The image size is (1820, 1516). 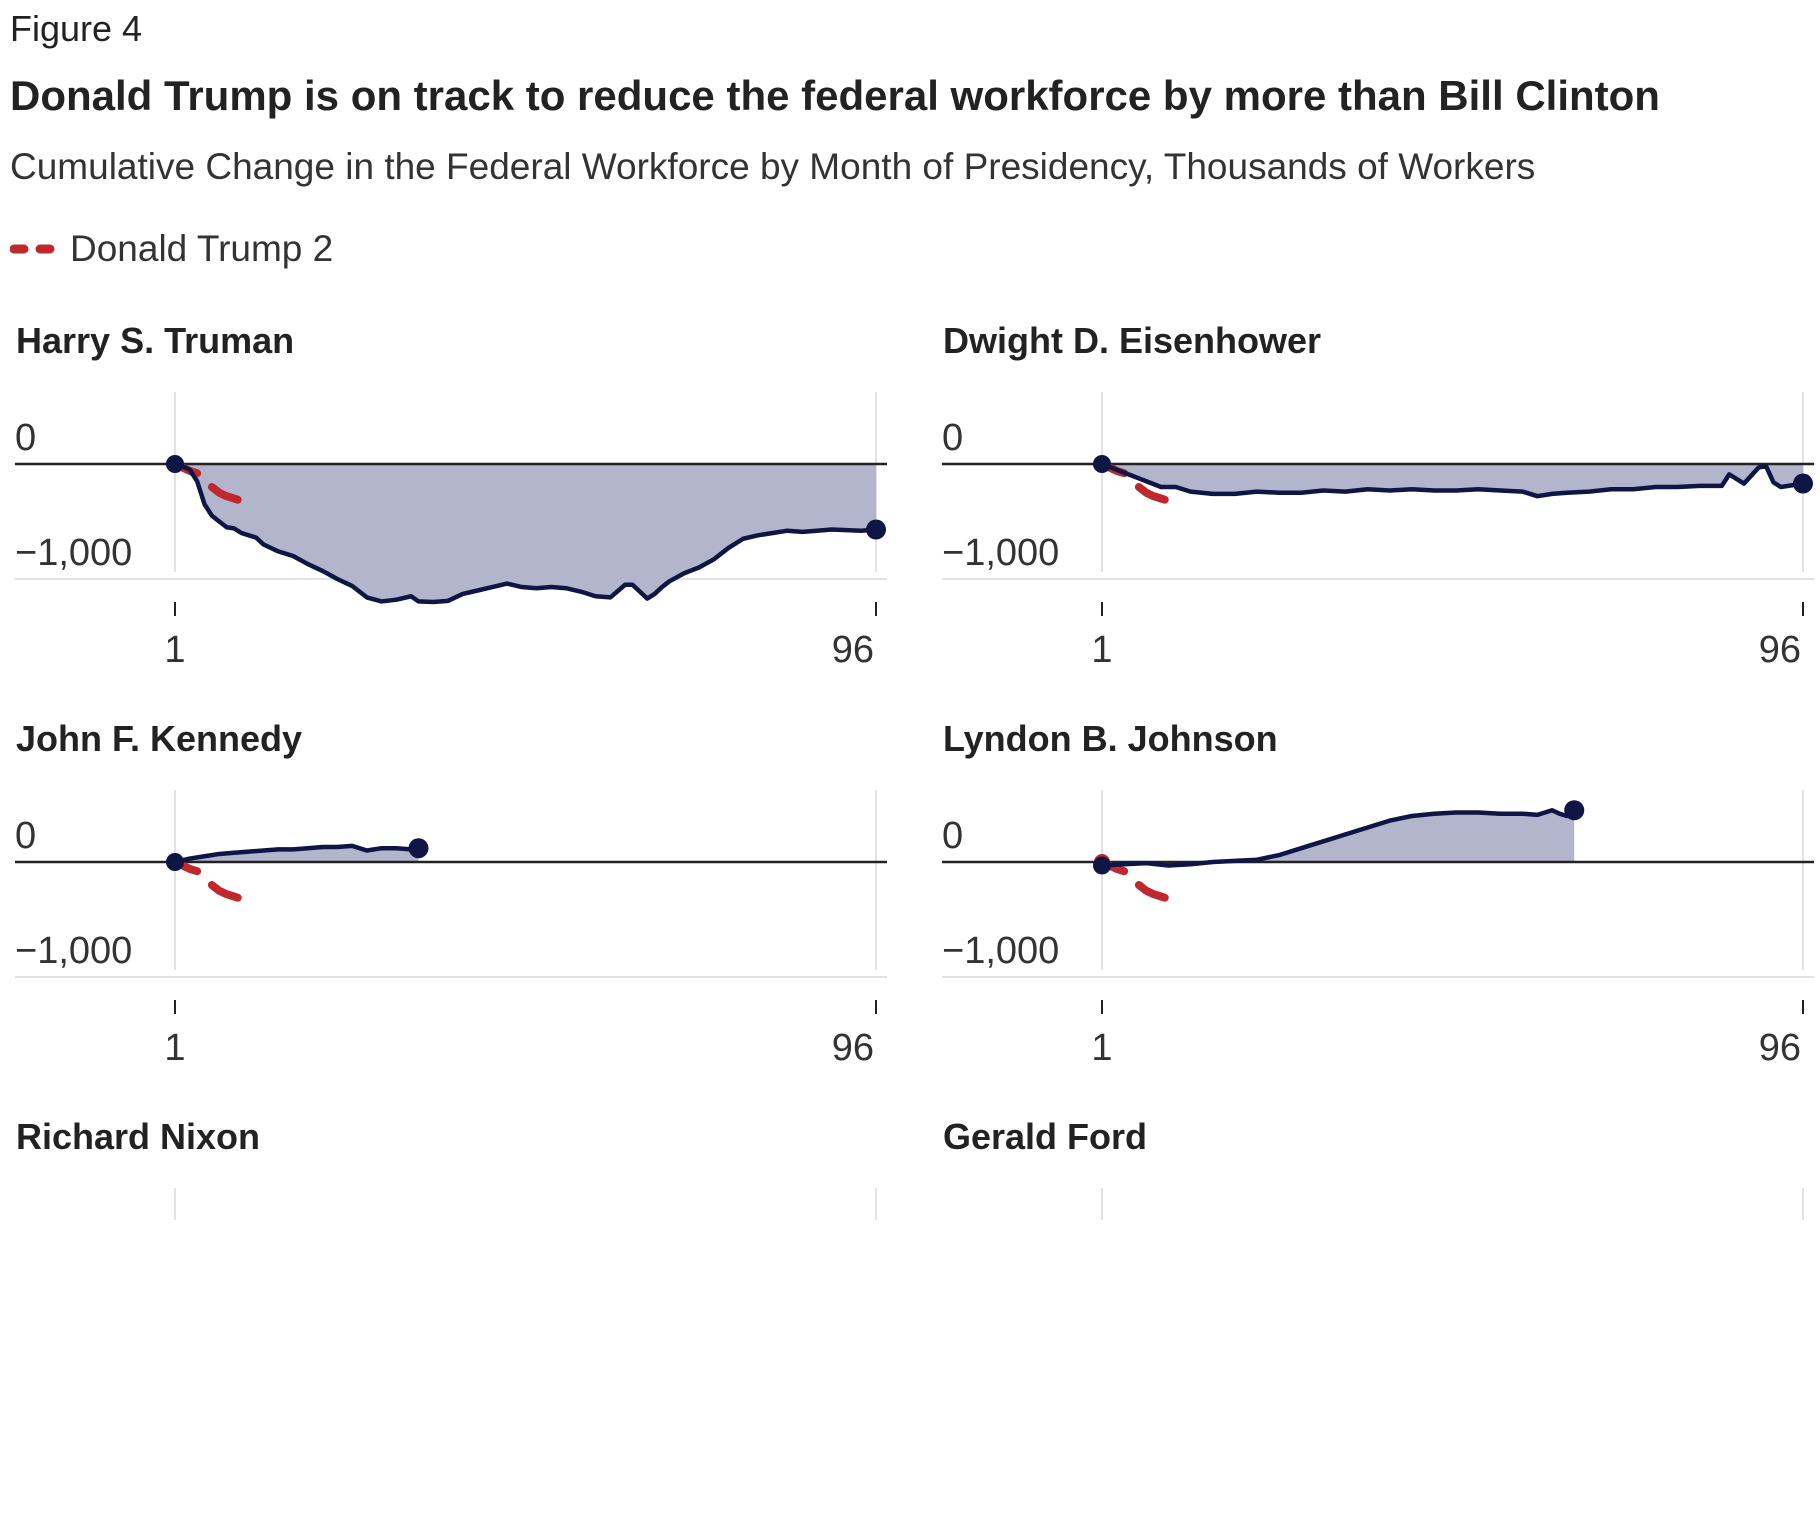 I want to click on panel-title: Lyndon B. Johnson, so click(x=1110, y=738).